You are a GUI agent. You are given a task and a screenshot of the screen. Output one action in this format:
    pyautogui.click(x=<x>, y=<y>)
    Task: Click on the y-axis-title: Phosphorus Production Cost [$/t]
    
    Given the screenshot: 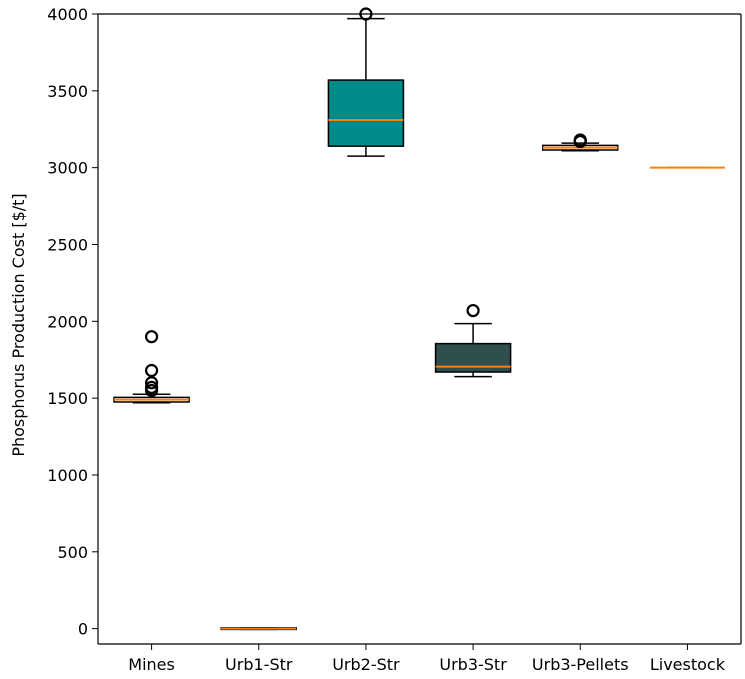 What is the action you would take?
    pyautogui.click(x=18, y=324)
    